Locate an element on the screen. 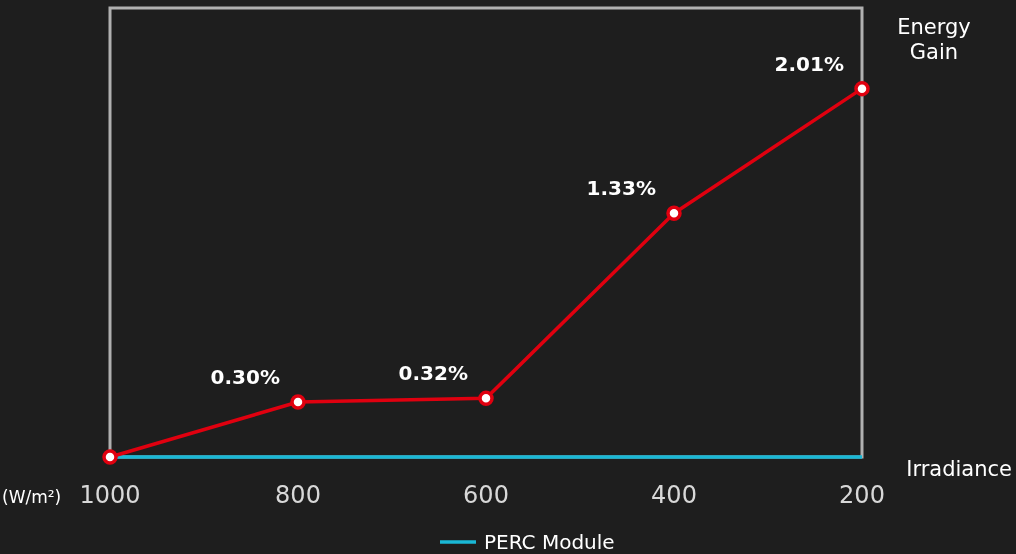 The width and height of the screenshot is (1016, 554). legend-label: PERC Module is located at coordinates (549, 542).